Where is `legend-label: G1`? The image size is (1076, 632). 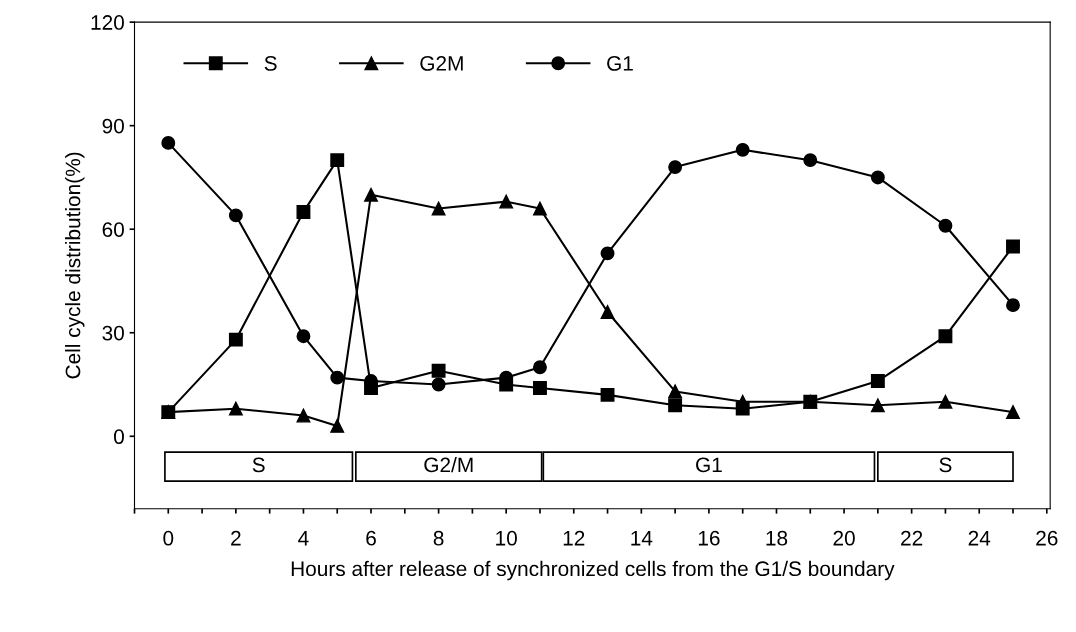
legend-label: G1 is located at coordinates (620, 63).